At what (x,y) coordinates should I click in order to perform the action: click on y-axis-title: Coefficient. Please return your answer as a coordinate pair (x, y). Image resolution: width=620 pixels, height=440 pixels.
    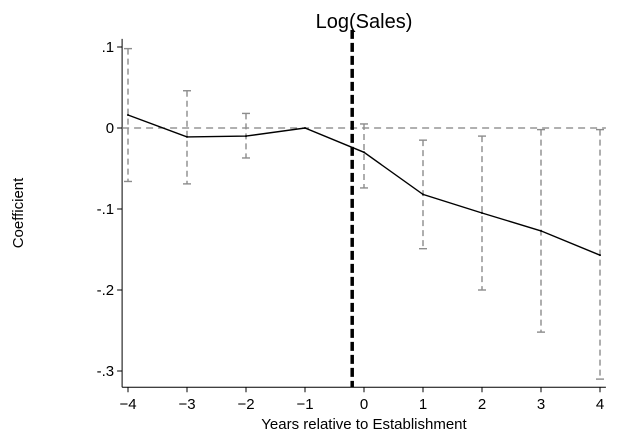
    Looking at the image, I should click on (18, 212).